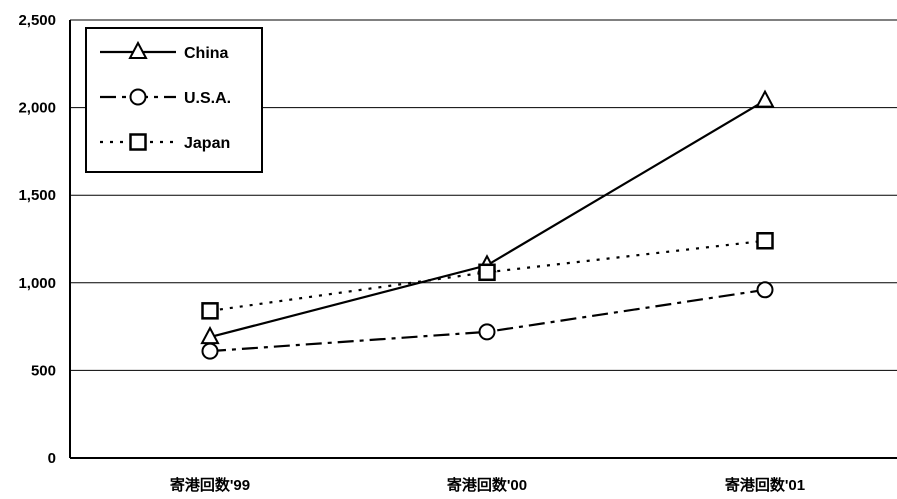 The width and height of the screenshot is (897, 499). Describe the element at coordinates (37, 108) in the screenshot. I see `y-tick-label: 2,000` at that location.